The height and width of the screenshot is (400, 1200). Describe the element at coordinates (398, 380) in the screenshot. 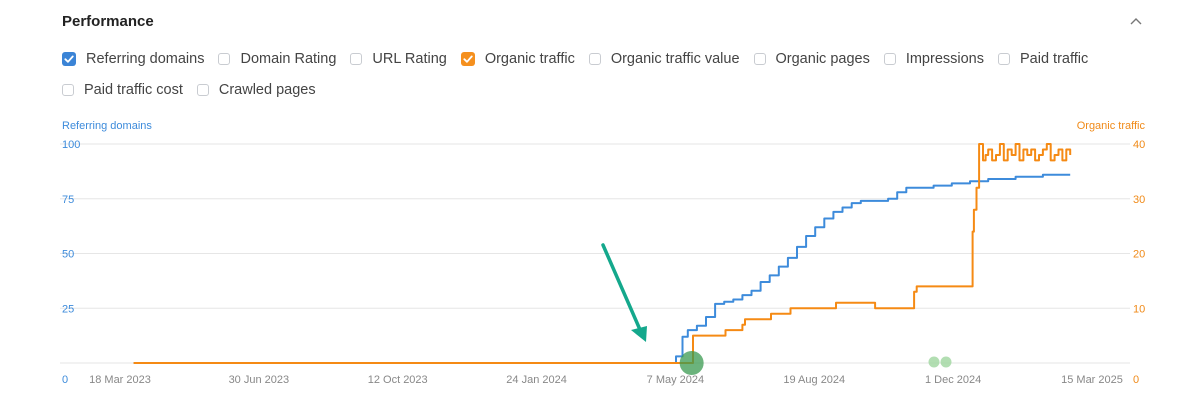

I see `x-axis-tick-label: 12 Oct 2023` at that location.